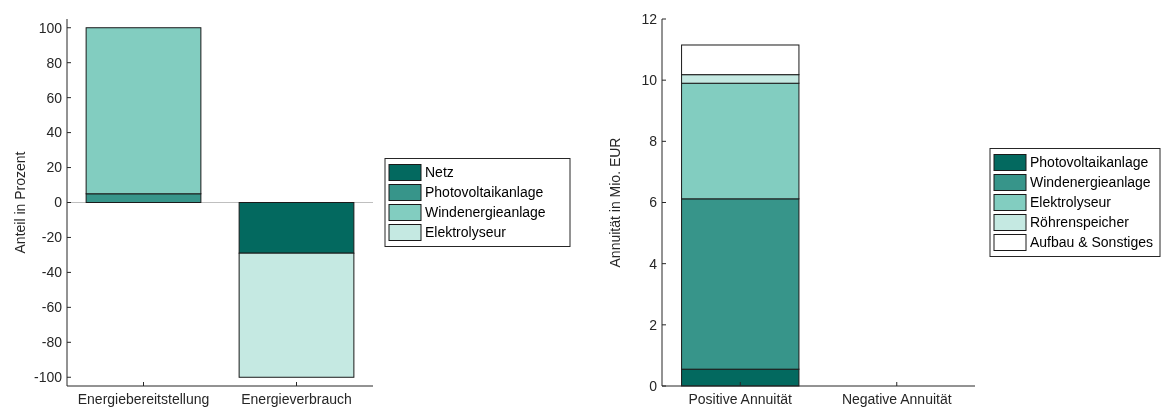 This screenshot has width=1171, height=414. Describe the element at coordinates (740, 399) in the screenshot. I see `x-tick-label: Positive Annuität` at that location.